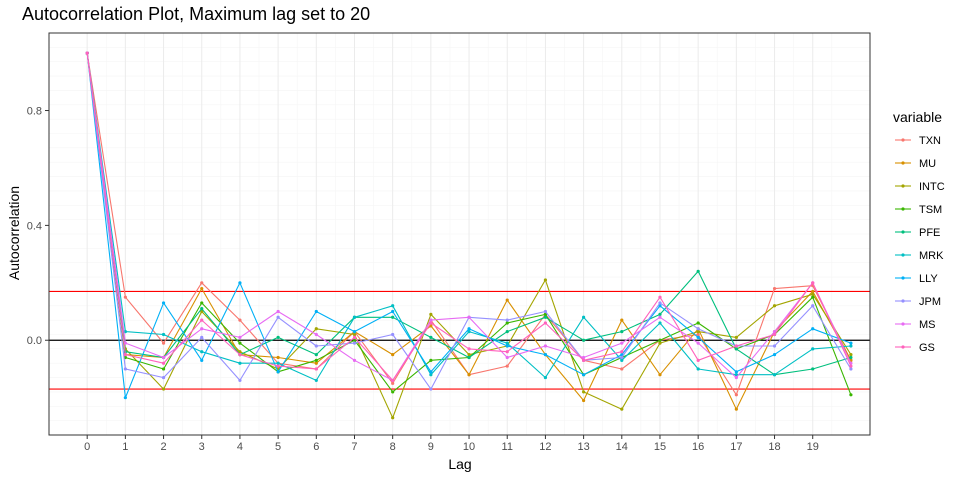 The height and width of the screenshot is (480, 960). What do you see at coordinates (14, 233) in the screenshot?
I see `y-axis-title: Autocorrelation` at bounding box center [14, 233].